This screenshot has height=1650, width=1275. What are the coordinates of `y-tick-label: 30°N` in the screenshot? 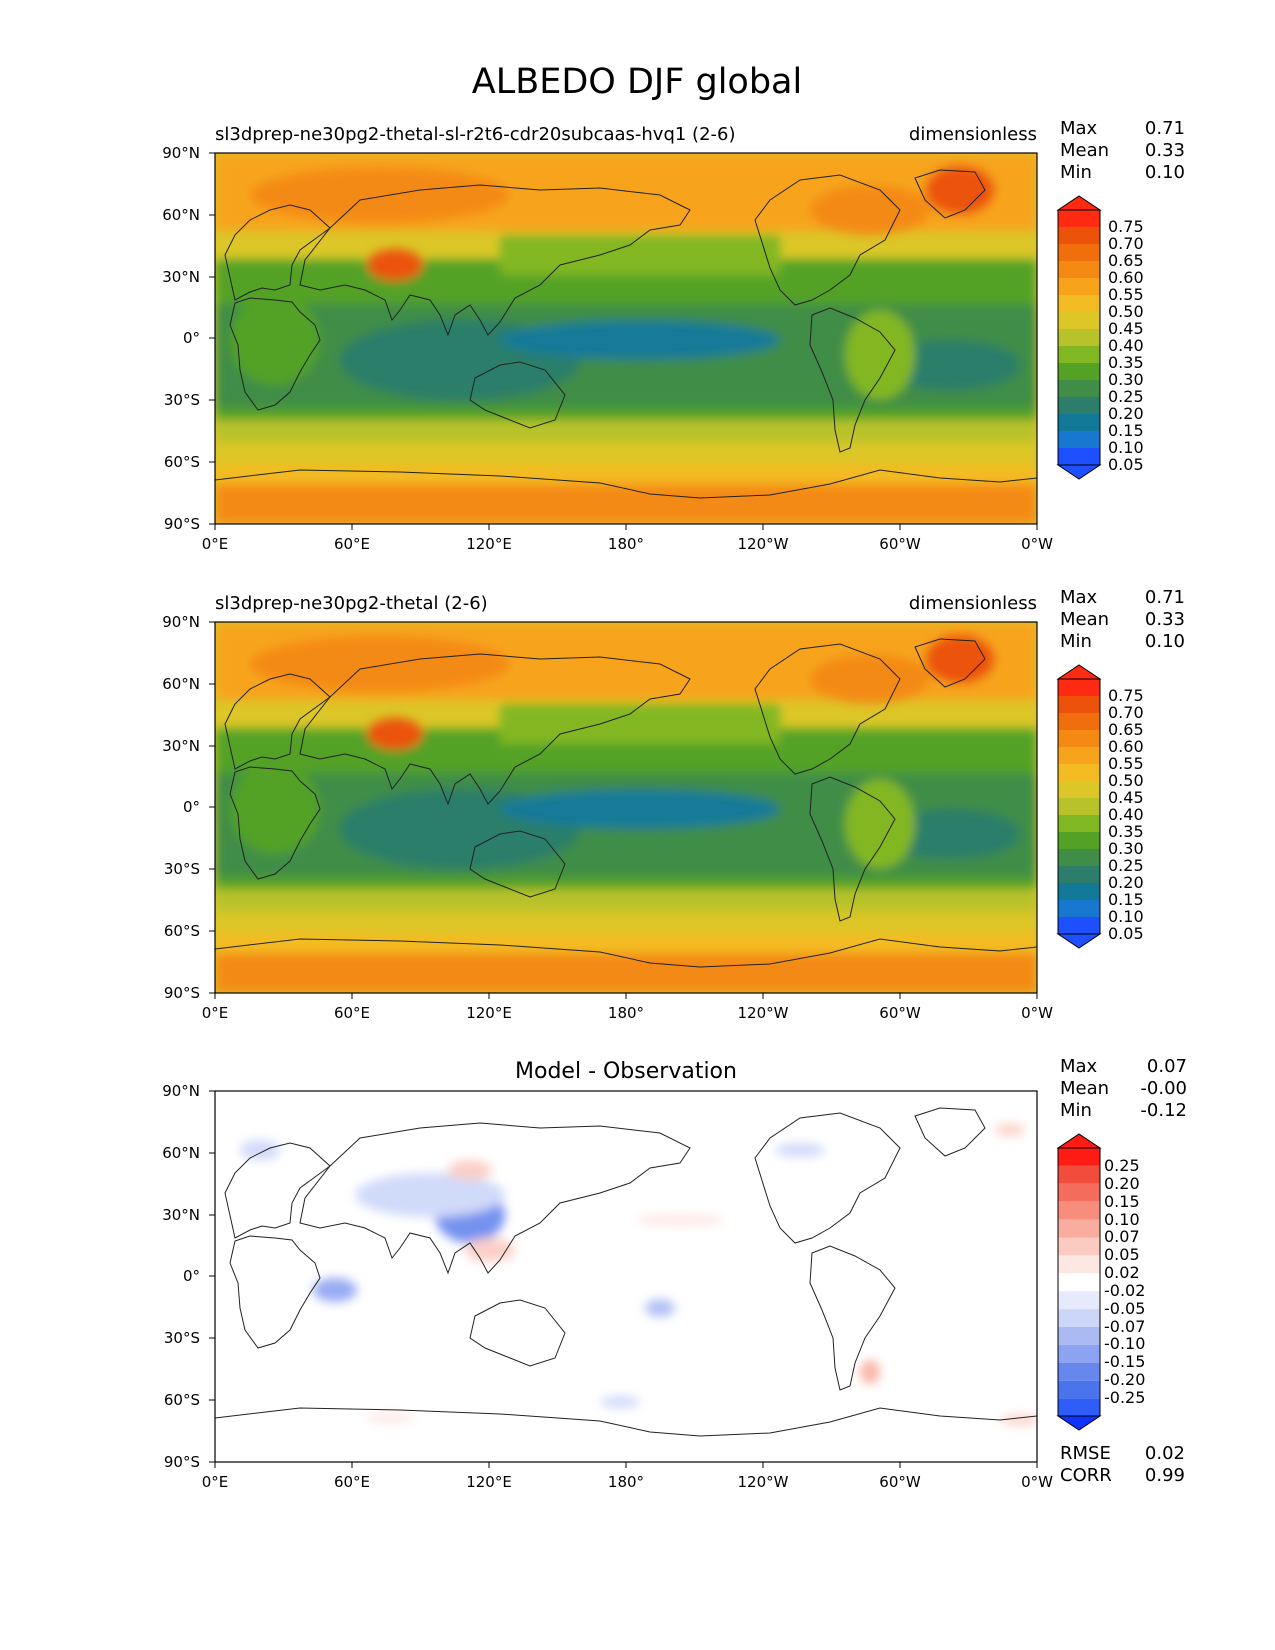 It's located at (181, 746).